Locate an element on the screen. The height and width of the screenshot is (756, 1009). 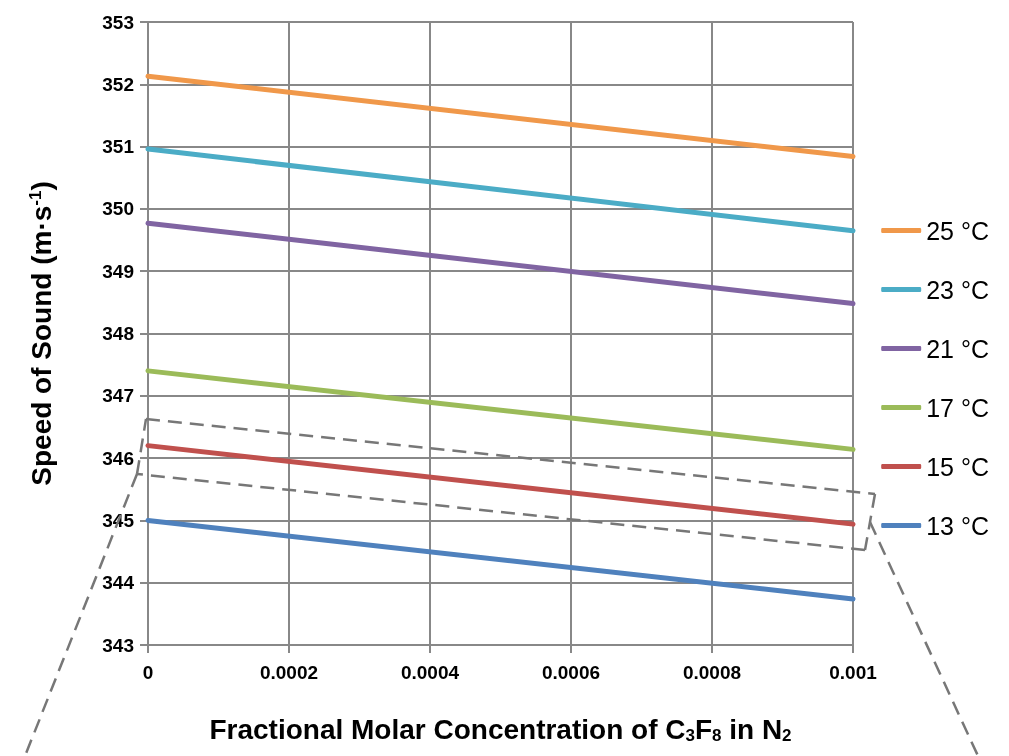
y-tick-label: 346 is located at coordinates (118, 458).